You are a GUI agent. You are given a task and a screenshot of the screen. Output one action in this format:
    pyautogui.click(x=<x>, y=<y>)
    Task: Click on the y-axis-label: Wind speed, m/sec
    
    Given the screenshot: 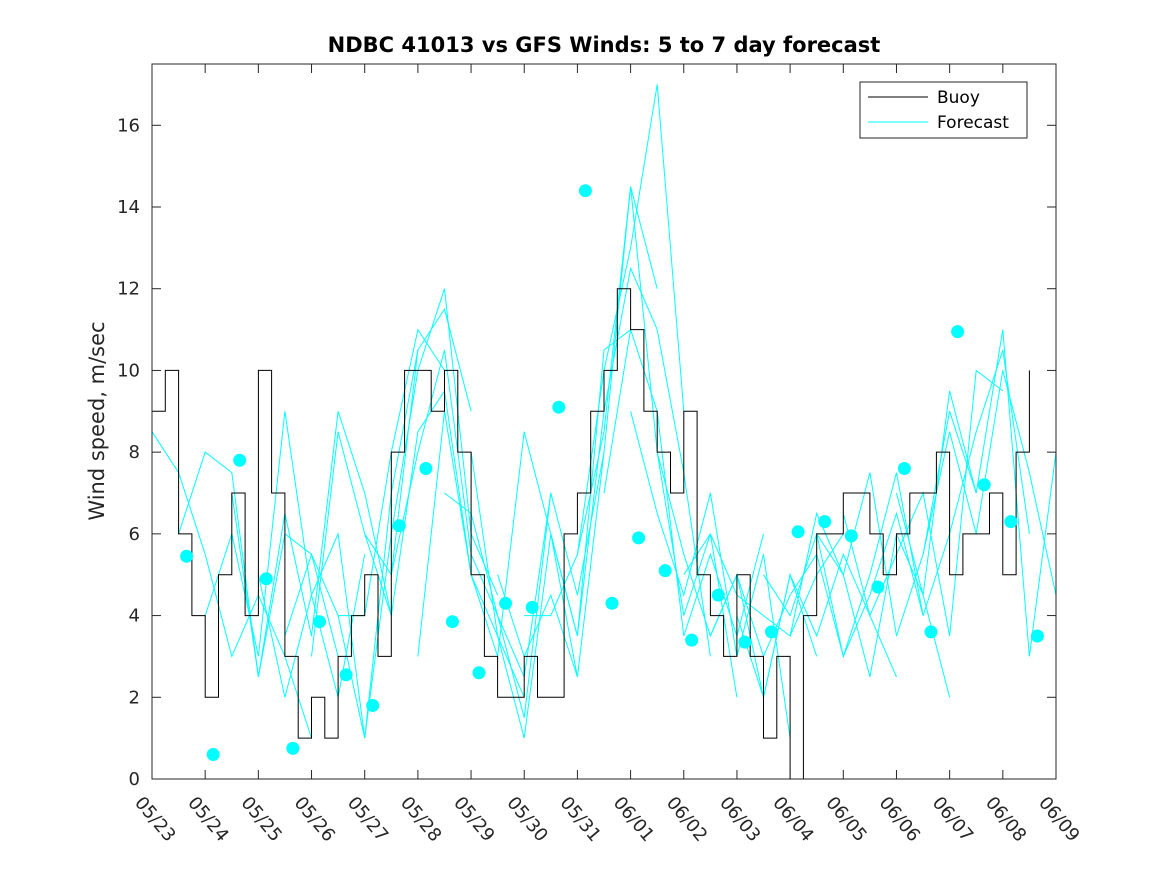 What is the action you would take?
    pyautogui.click(x=97, y=420)
    